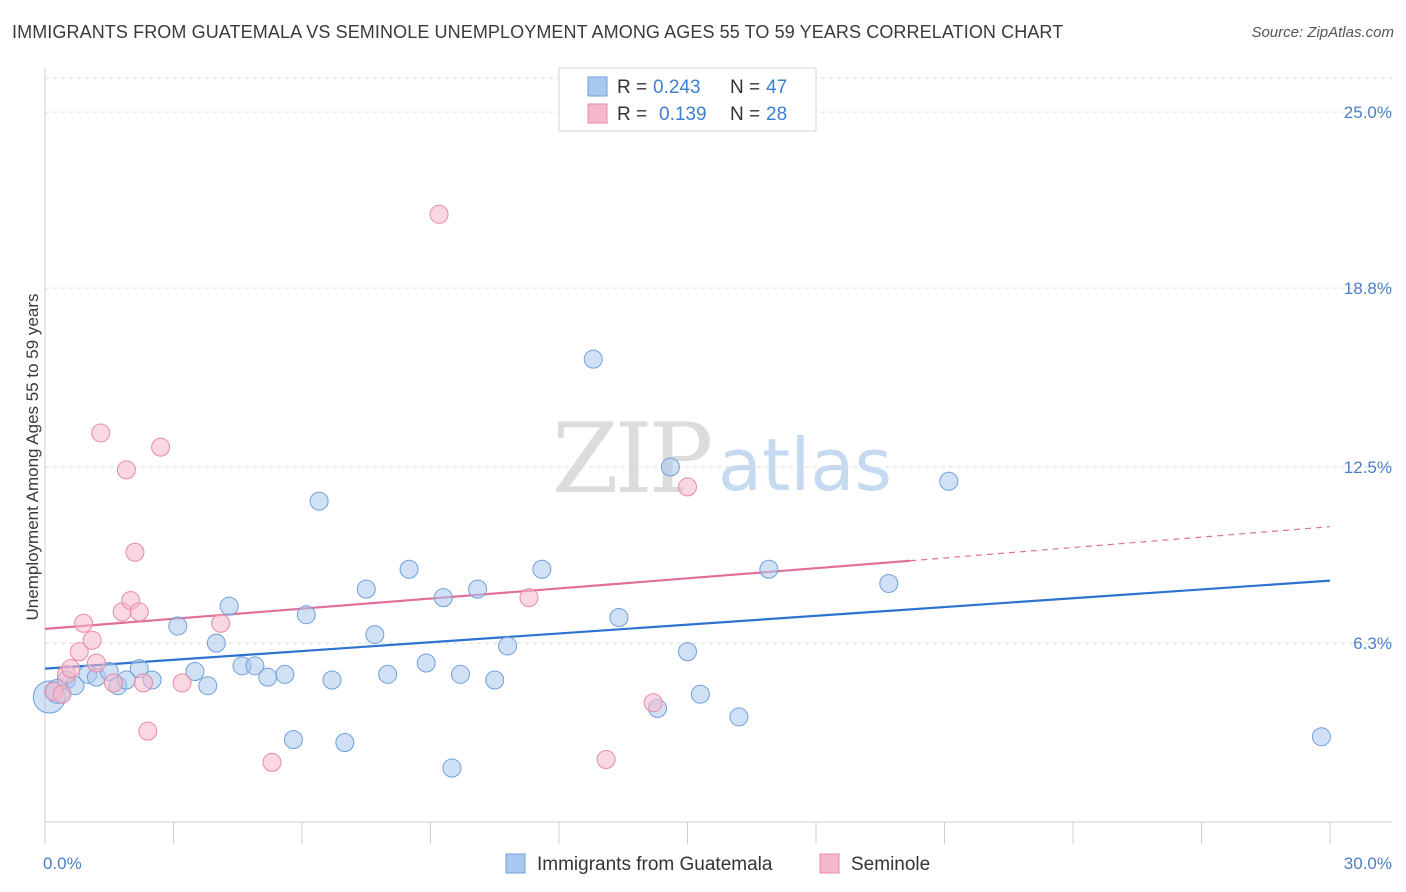 This screenshot has height=892, width=1406. Describe the element at coordinates (597, 113) in the screenshot. I see `legend-swatch-pink` at that location.